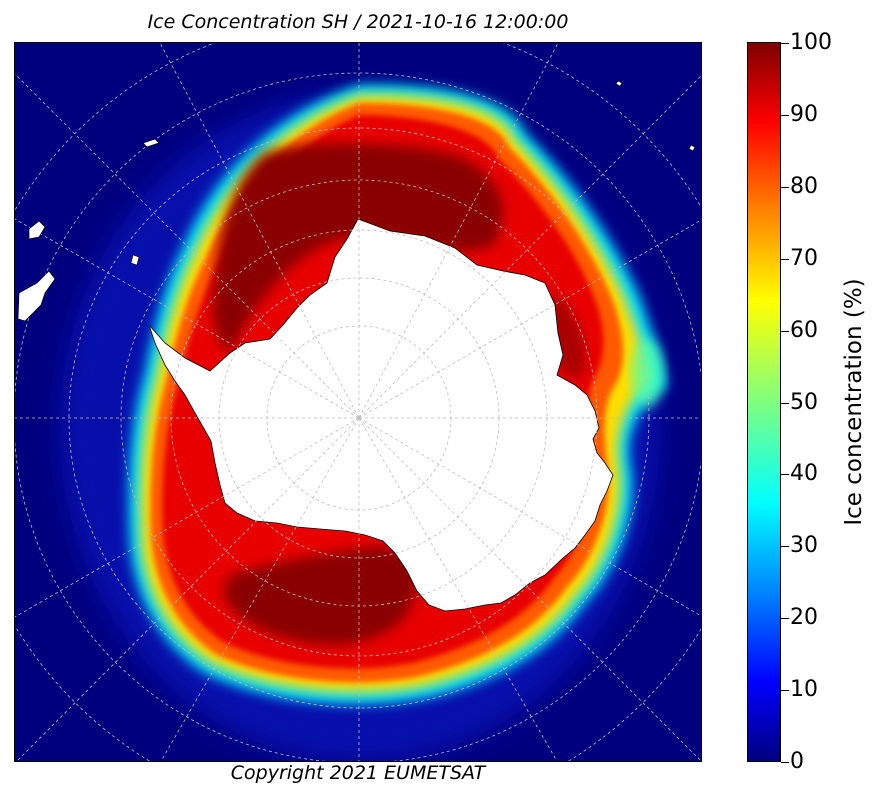 The height and width of the screenshot is (786, 881). I want to click on colorbar-tick-label: 100, so click(811, 42).